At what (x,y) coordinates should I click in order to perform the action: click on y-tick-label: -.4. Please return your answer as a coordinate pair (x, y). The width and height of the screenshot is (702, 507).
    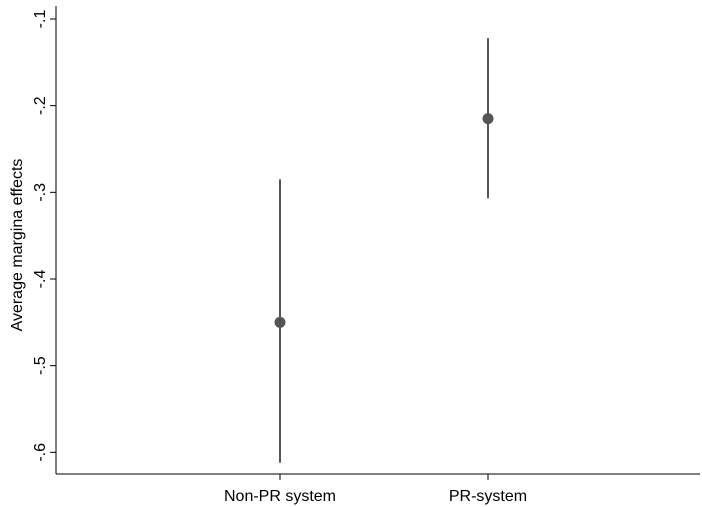
    Looking at the image, I should click on (40, 279).